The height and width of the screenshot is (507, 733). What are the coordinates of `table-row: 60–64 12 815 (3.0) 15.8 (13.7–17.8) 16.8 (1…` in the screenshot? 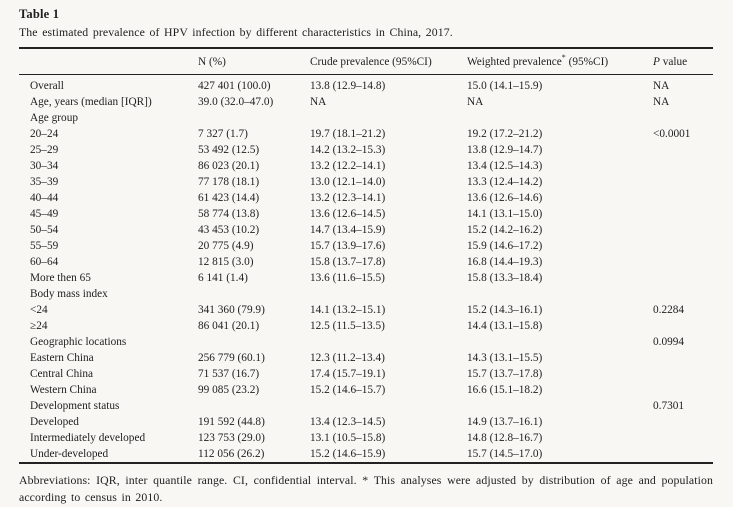 It's located at (366, 262).